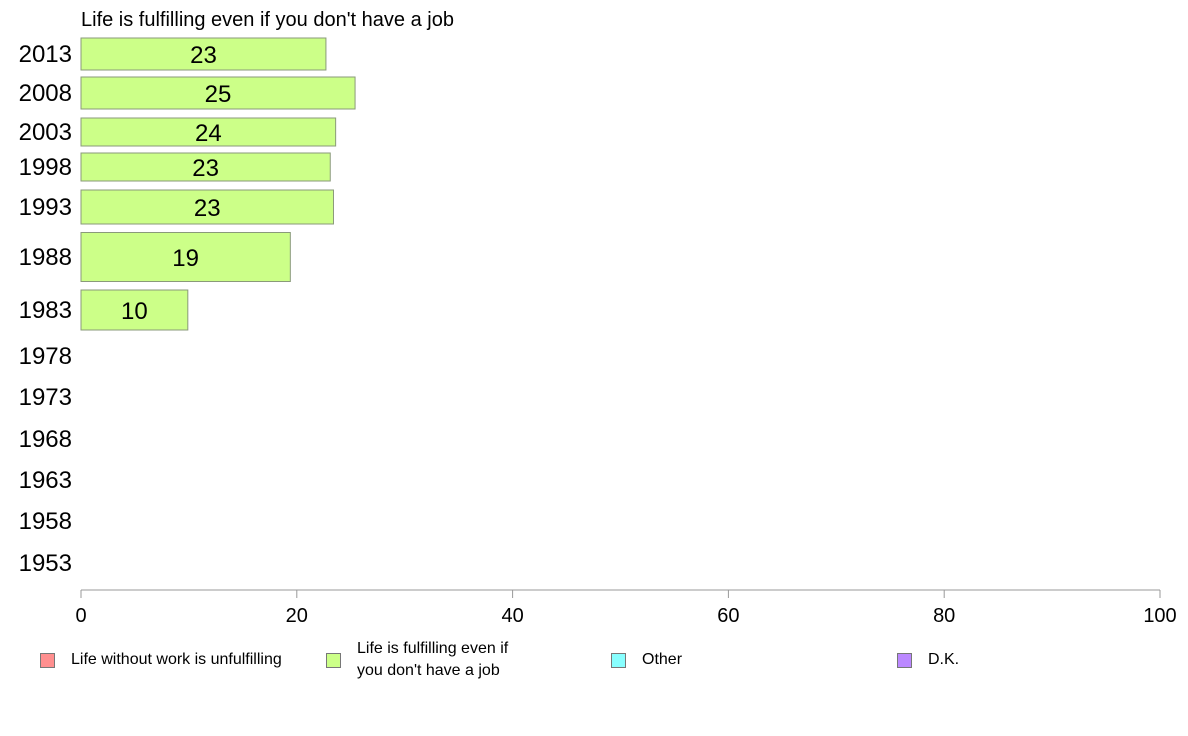 Image resolution: width=1188 pixels, height=736 pixels. I want to click on bar-label-1983: 10, so click(134, 311).